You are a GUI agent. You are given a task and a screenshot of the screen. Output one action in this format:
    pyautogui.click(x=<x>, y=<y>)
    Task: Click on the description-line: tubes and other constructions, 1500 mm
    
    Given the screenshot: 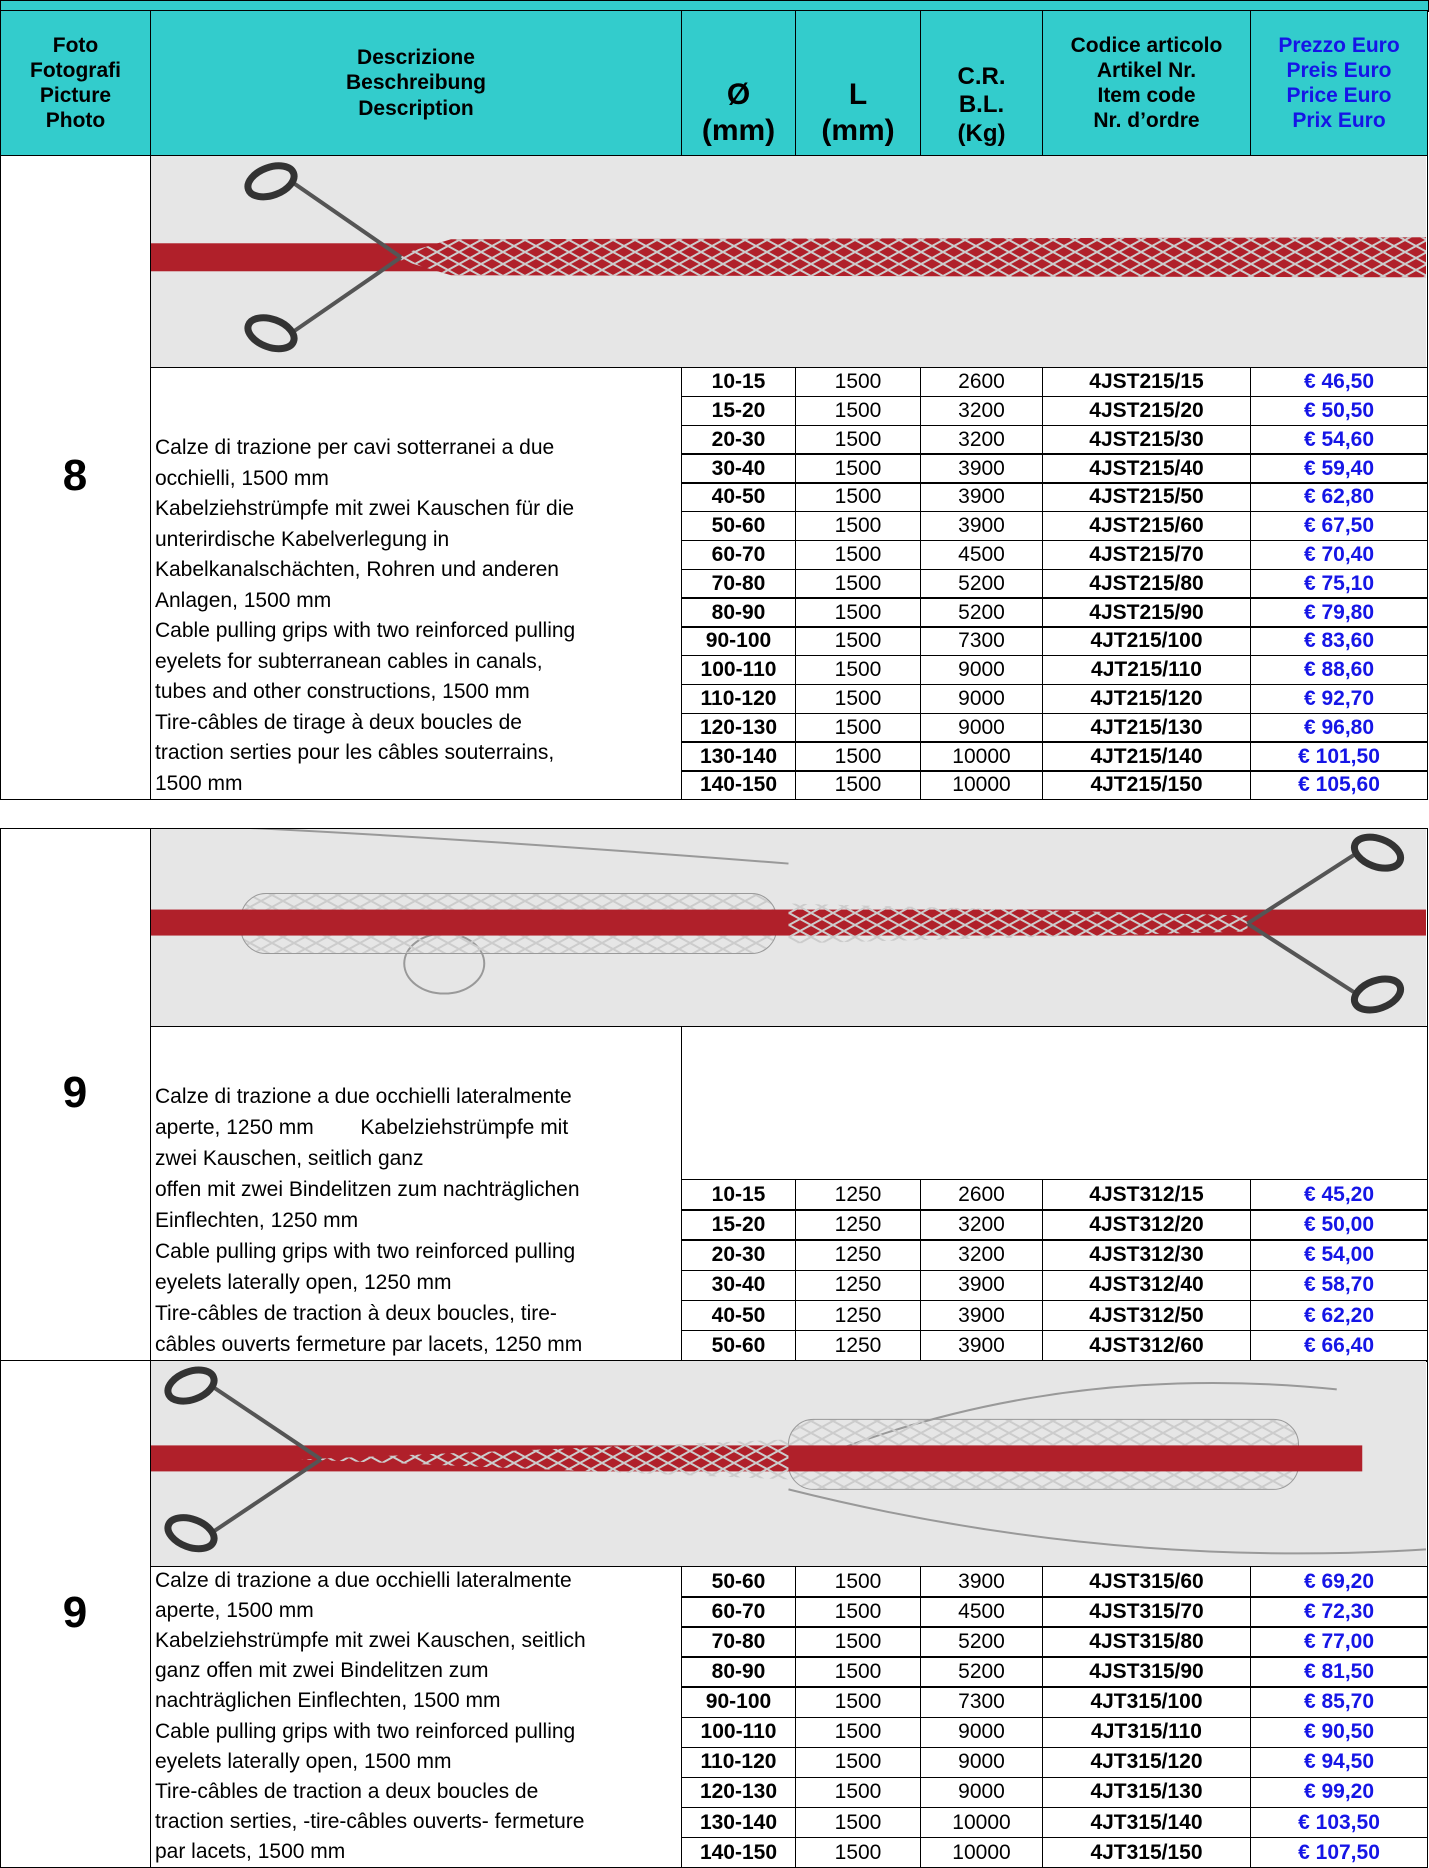 What is the action you would take?
    pyautogui.click(x=342, y=691)
    